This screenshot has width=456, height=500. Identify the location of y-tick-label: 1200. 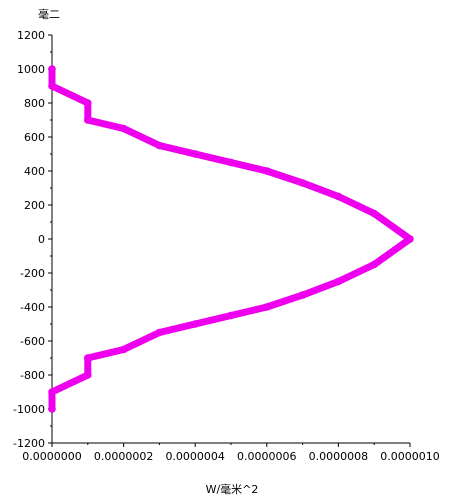
(31, 35).